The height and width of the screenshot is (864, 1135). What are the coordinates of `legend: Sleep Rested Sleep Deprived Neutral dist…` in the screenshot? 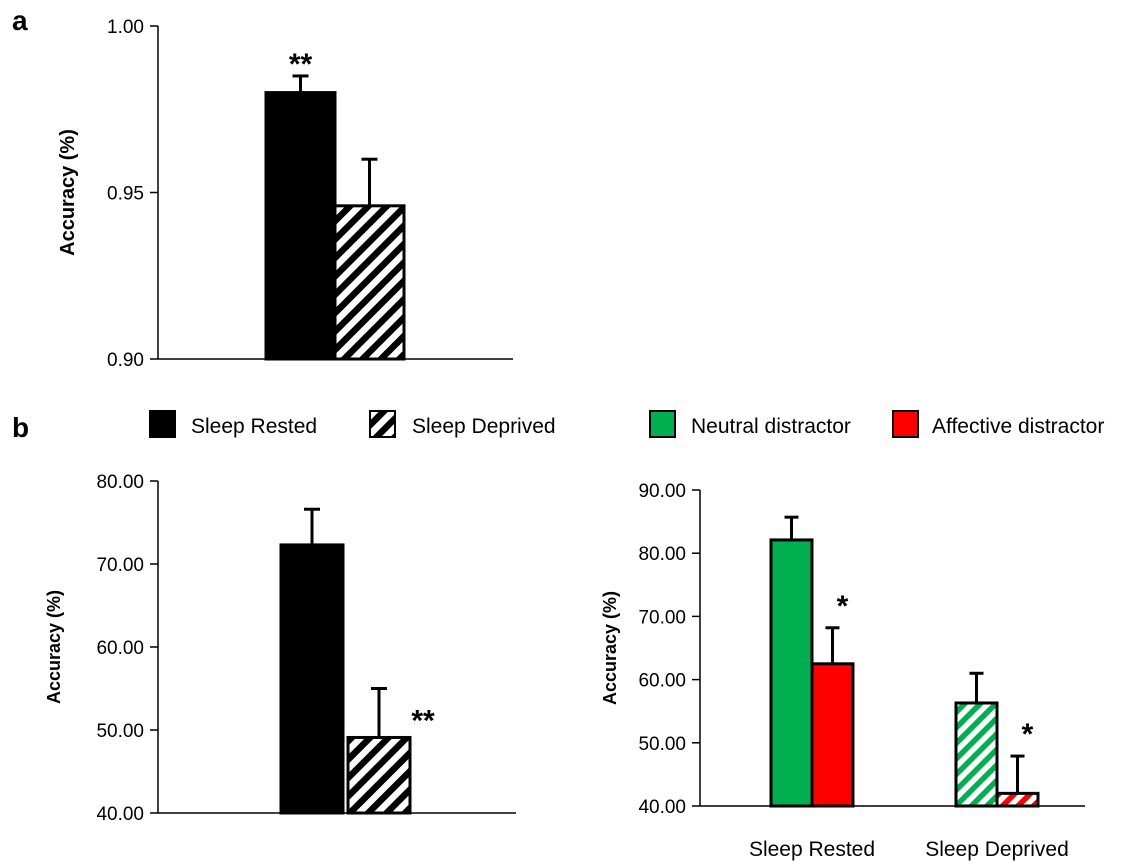 It's located at (626, 424).